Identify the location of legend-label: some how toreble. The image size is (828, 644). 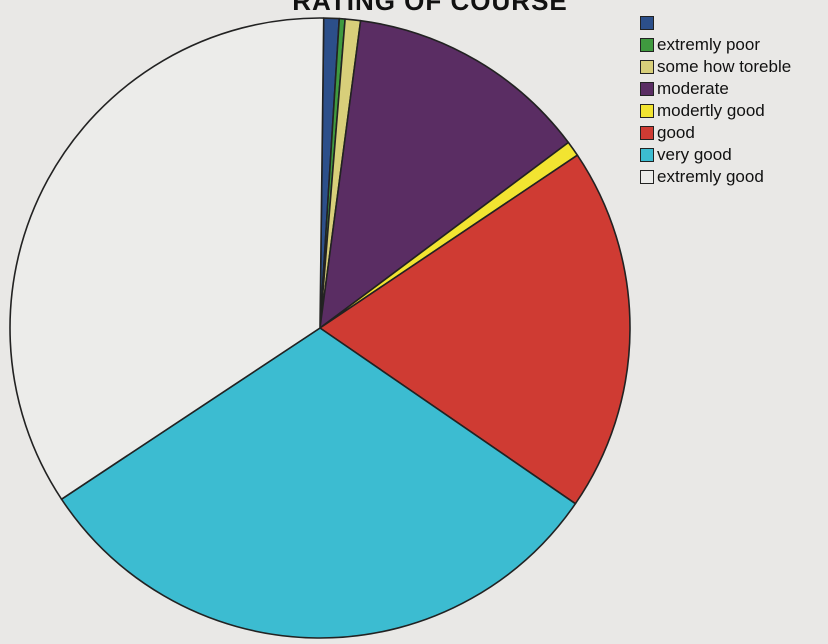
(724, 66).